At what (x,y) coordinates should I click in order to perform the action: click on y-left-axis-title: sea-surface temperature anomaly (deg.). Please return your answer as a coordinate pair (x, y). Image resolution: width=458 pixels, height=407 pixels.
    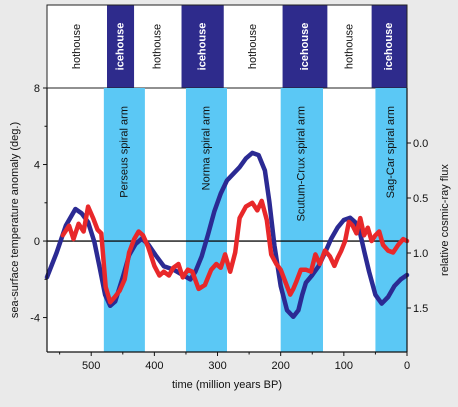
    Looking at the image, I should click on (15, 220).